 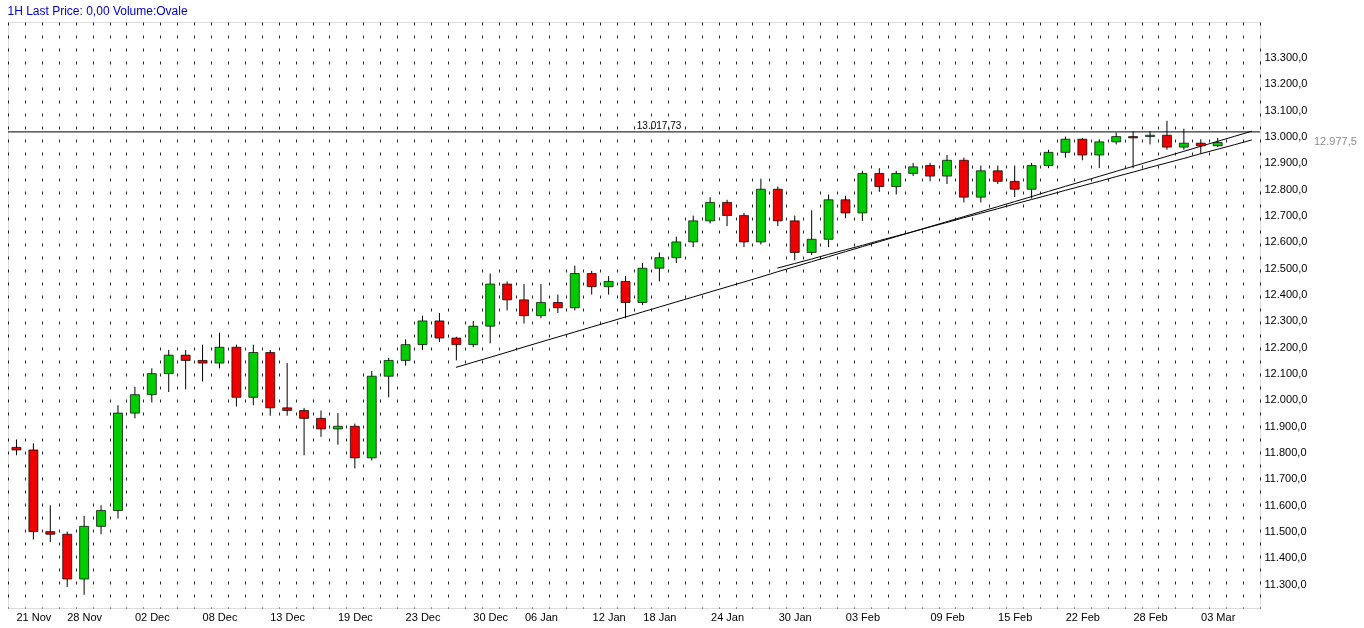 What do you see at coordinates (1286, 109) in the screenshot?
I see `y-tick-label: 13.100,0` at bounding box center [1286, 109].